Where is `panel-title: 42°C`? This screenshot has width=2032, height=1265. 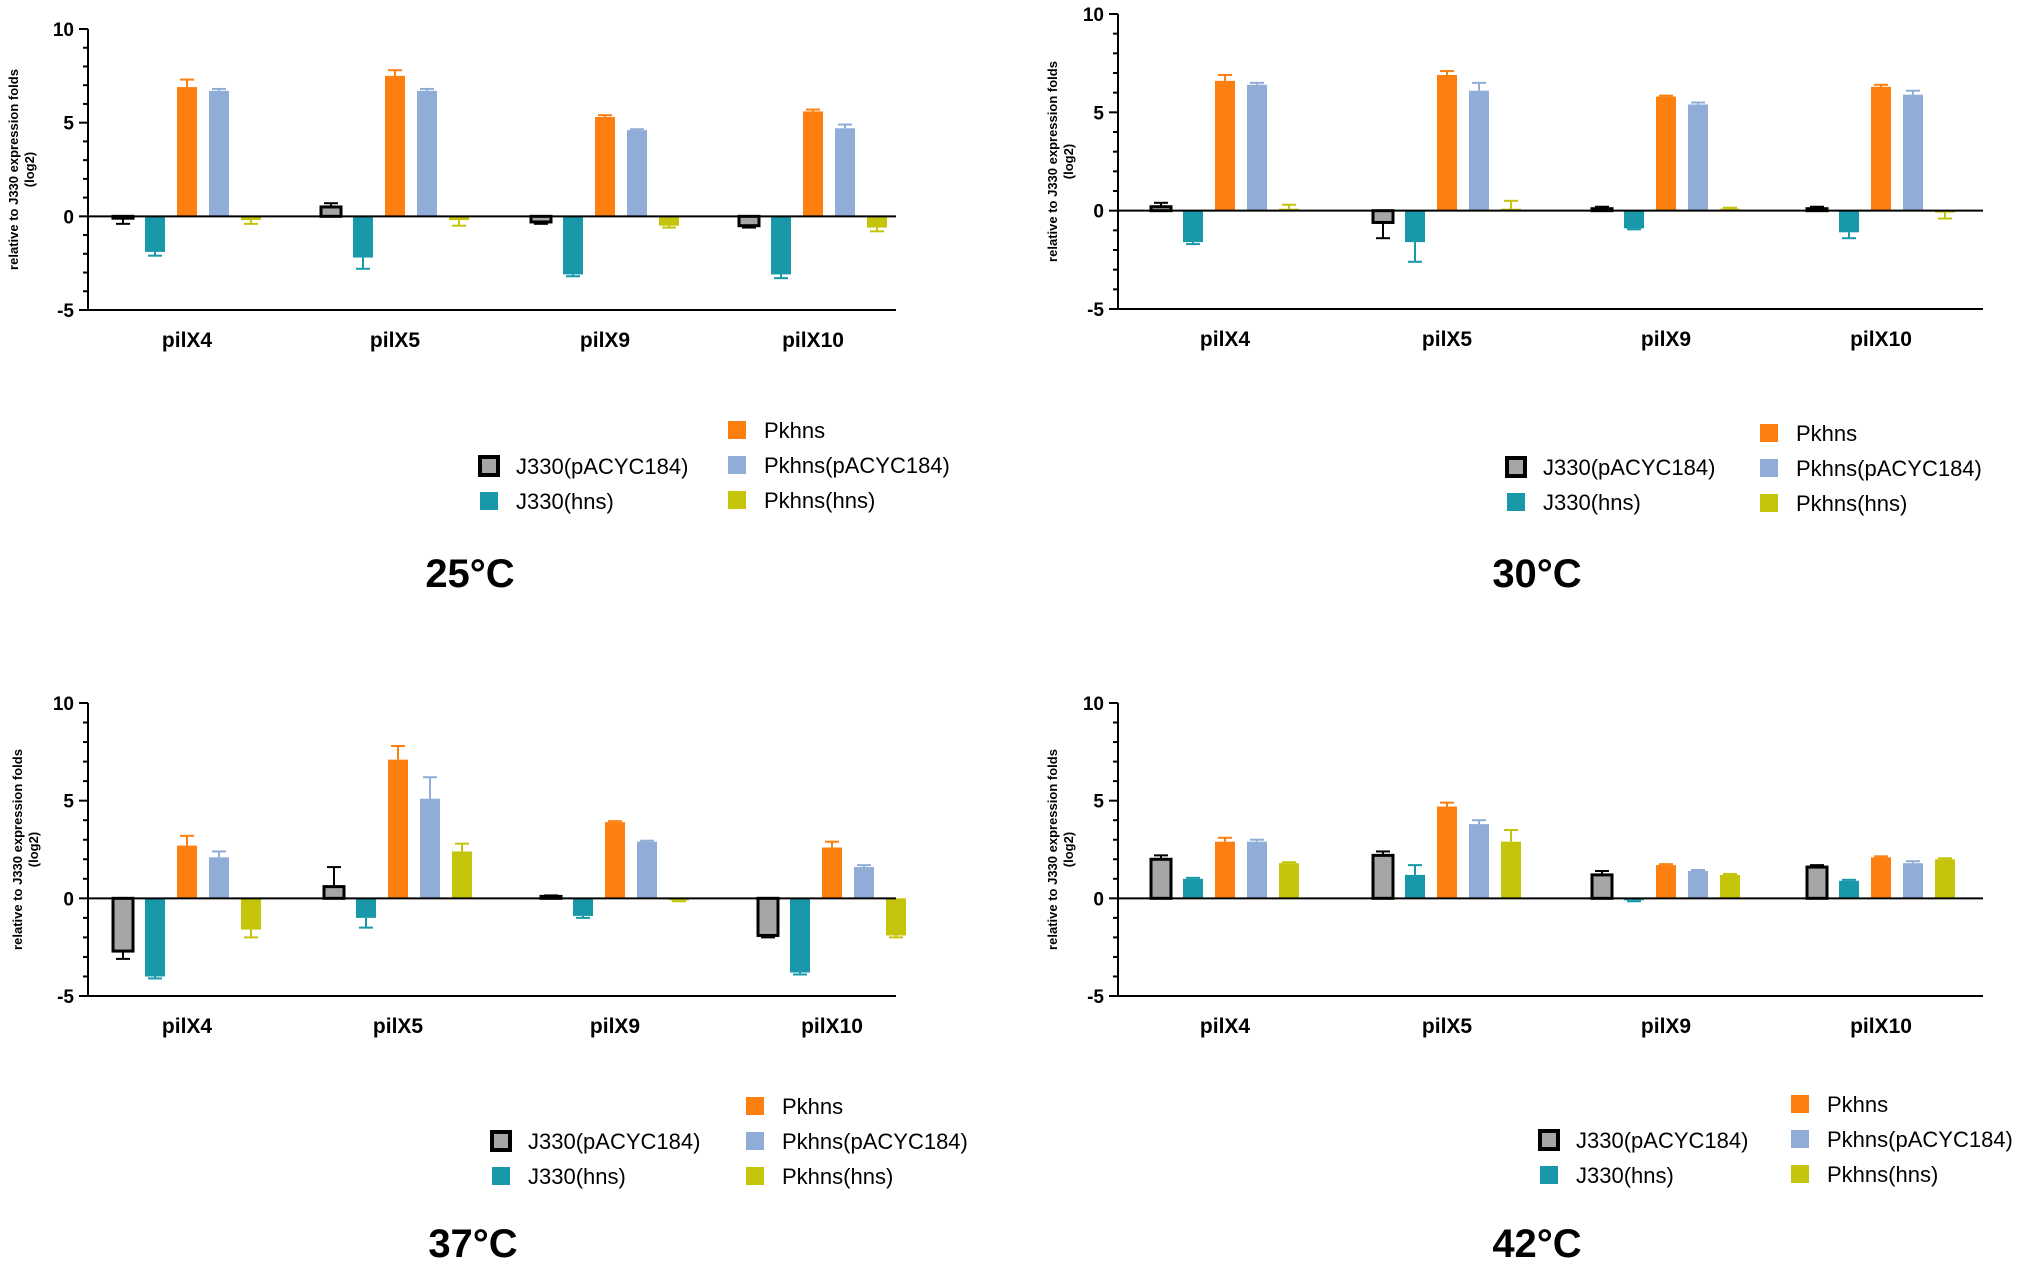
panel-title: 42°C is located at coordinates (1536, 1243).